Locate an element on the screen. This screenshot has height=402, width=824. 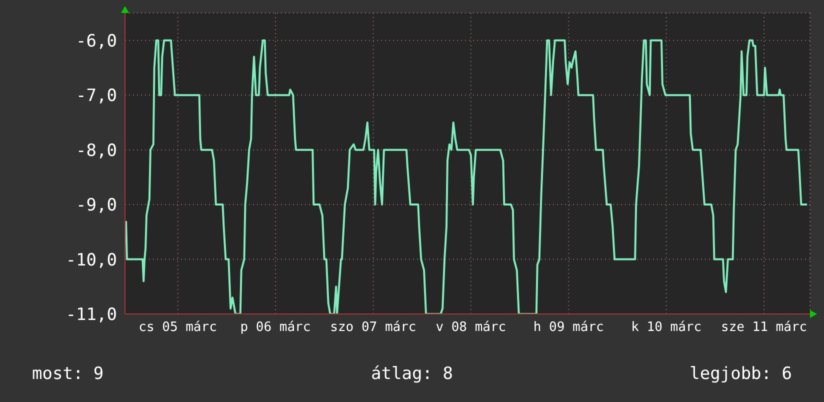
y-tick-label: -11,0 is located at coordinates (91, 315).